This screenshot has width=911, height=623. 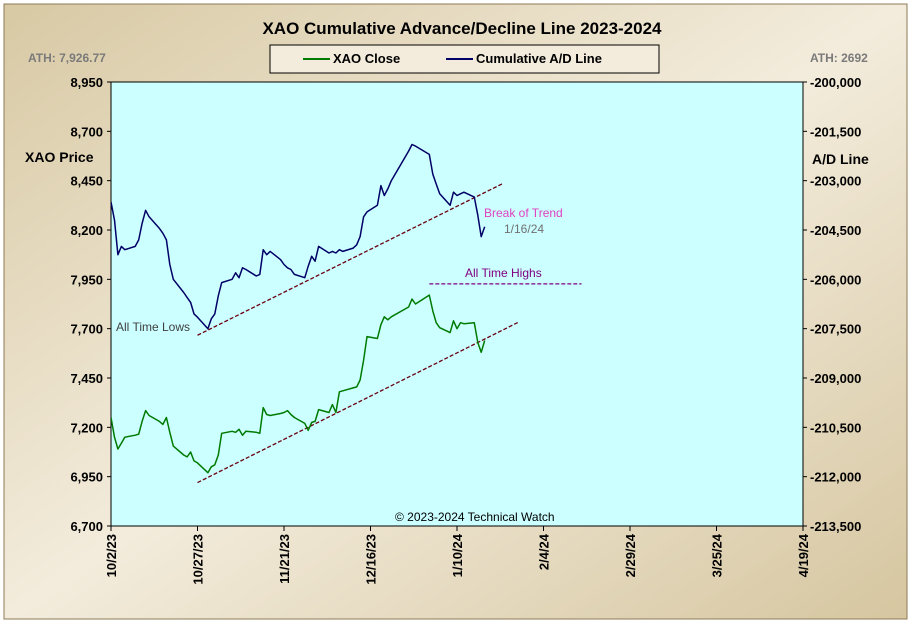 What do you see at coordinates (198, 559) in the screenshot?
I see `x-tick-label: 10/27/23` at bounding box center [198, 559].